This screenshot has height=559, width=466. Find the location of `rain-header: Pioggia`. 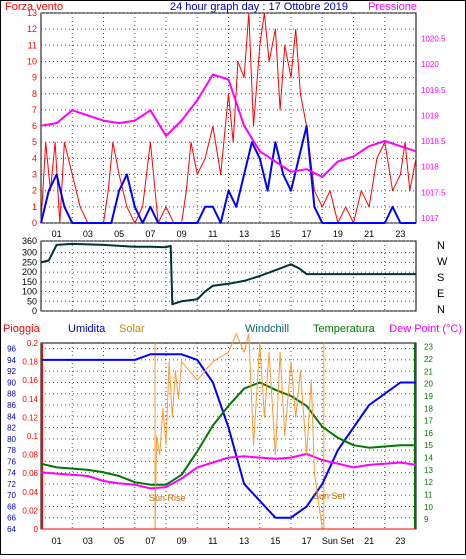

rain-header: Pioggia is located at coordinates (22, 329).